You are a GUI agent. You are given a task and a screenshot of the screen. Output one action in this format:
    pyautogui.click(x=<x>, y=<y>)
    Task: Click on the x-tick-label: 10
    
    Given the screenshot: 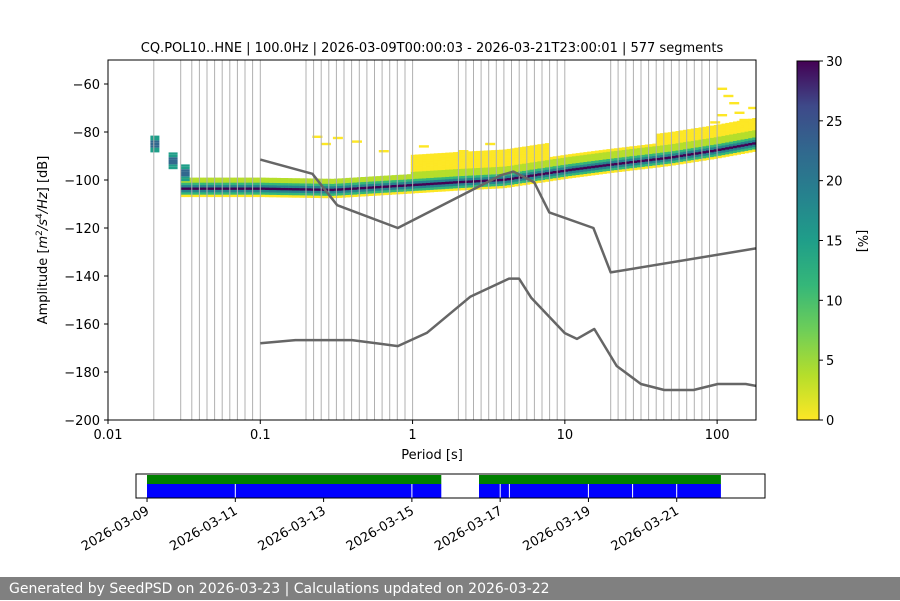 What is the action you would take?
    pyautogui.click(x=565, y=435)
    